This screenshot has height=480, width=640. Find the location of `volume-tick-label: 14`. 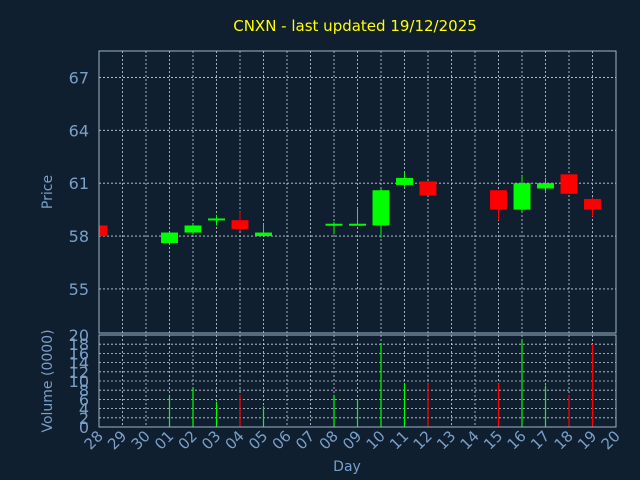

volume-tick-label: 14 is located at coordinates (79, 363).